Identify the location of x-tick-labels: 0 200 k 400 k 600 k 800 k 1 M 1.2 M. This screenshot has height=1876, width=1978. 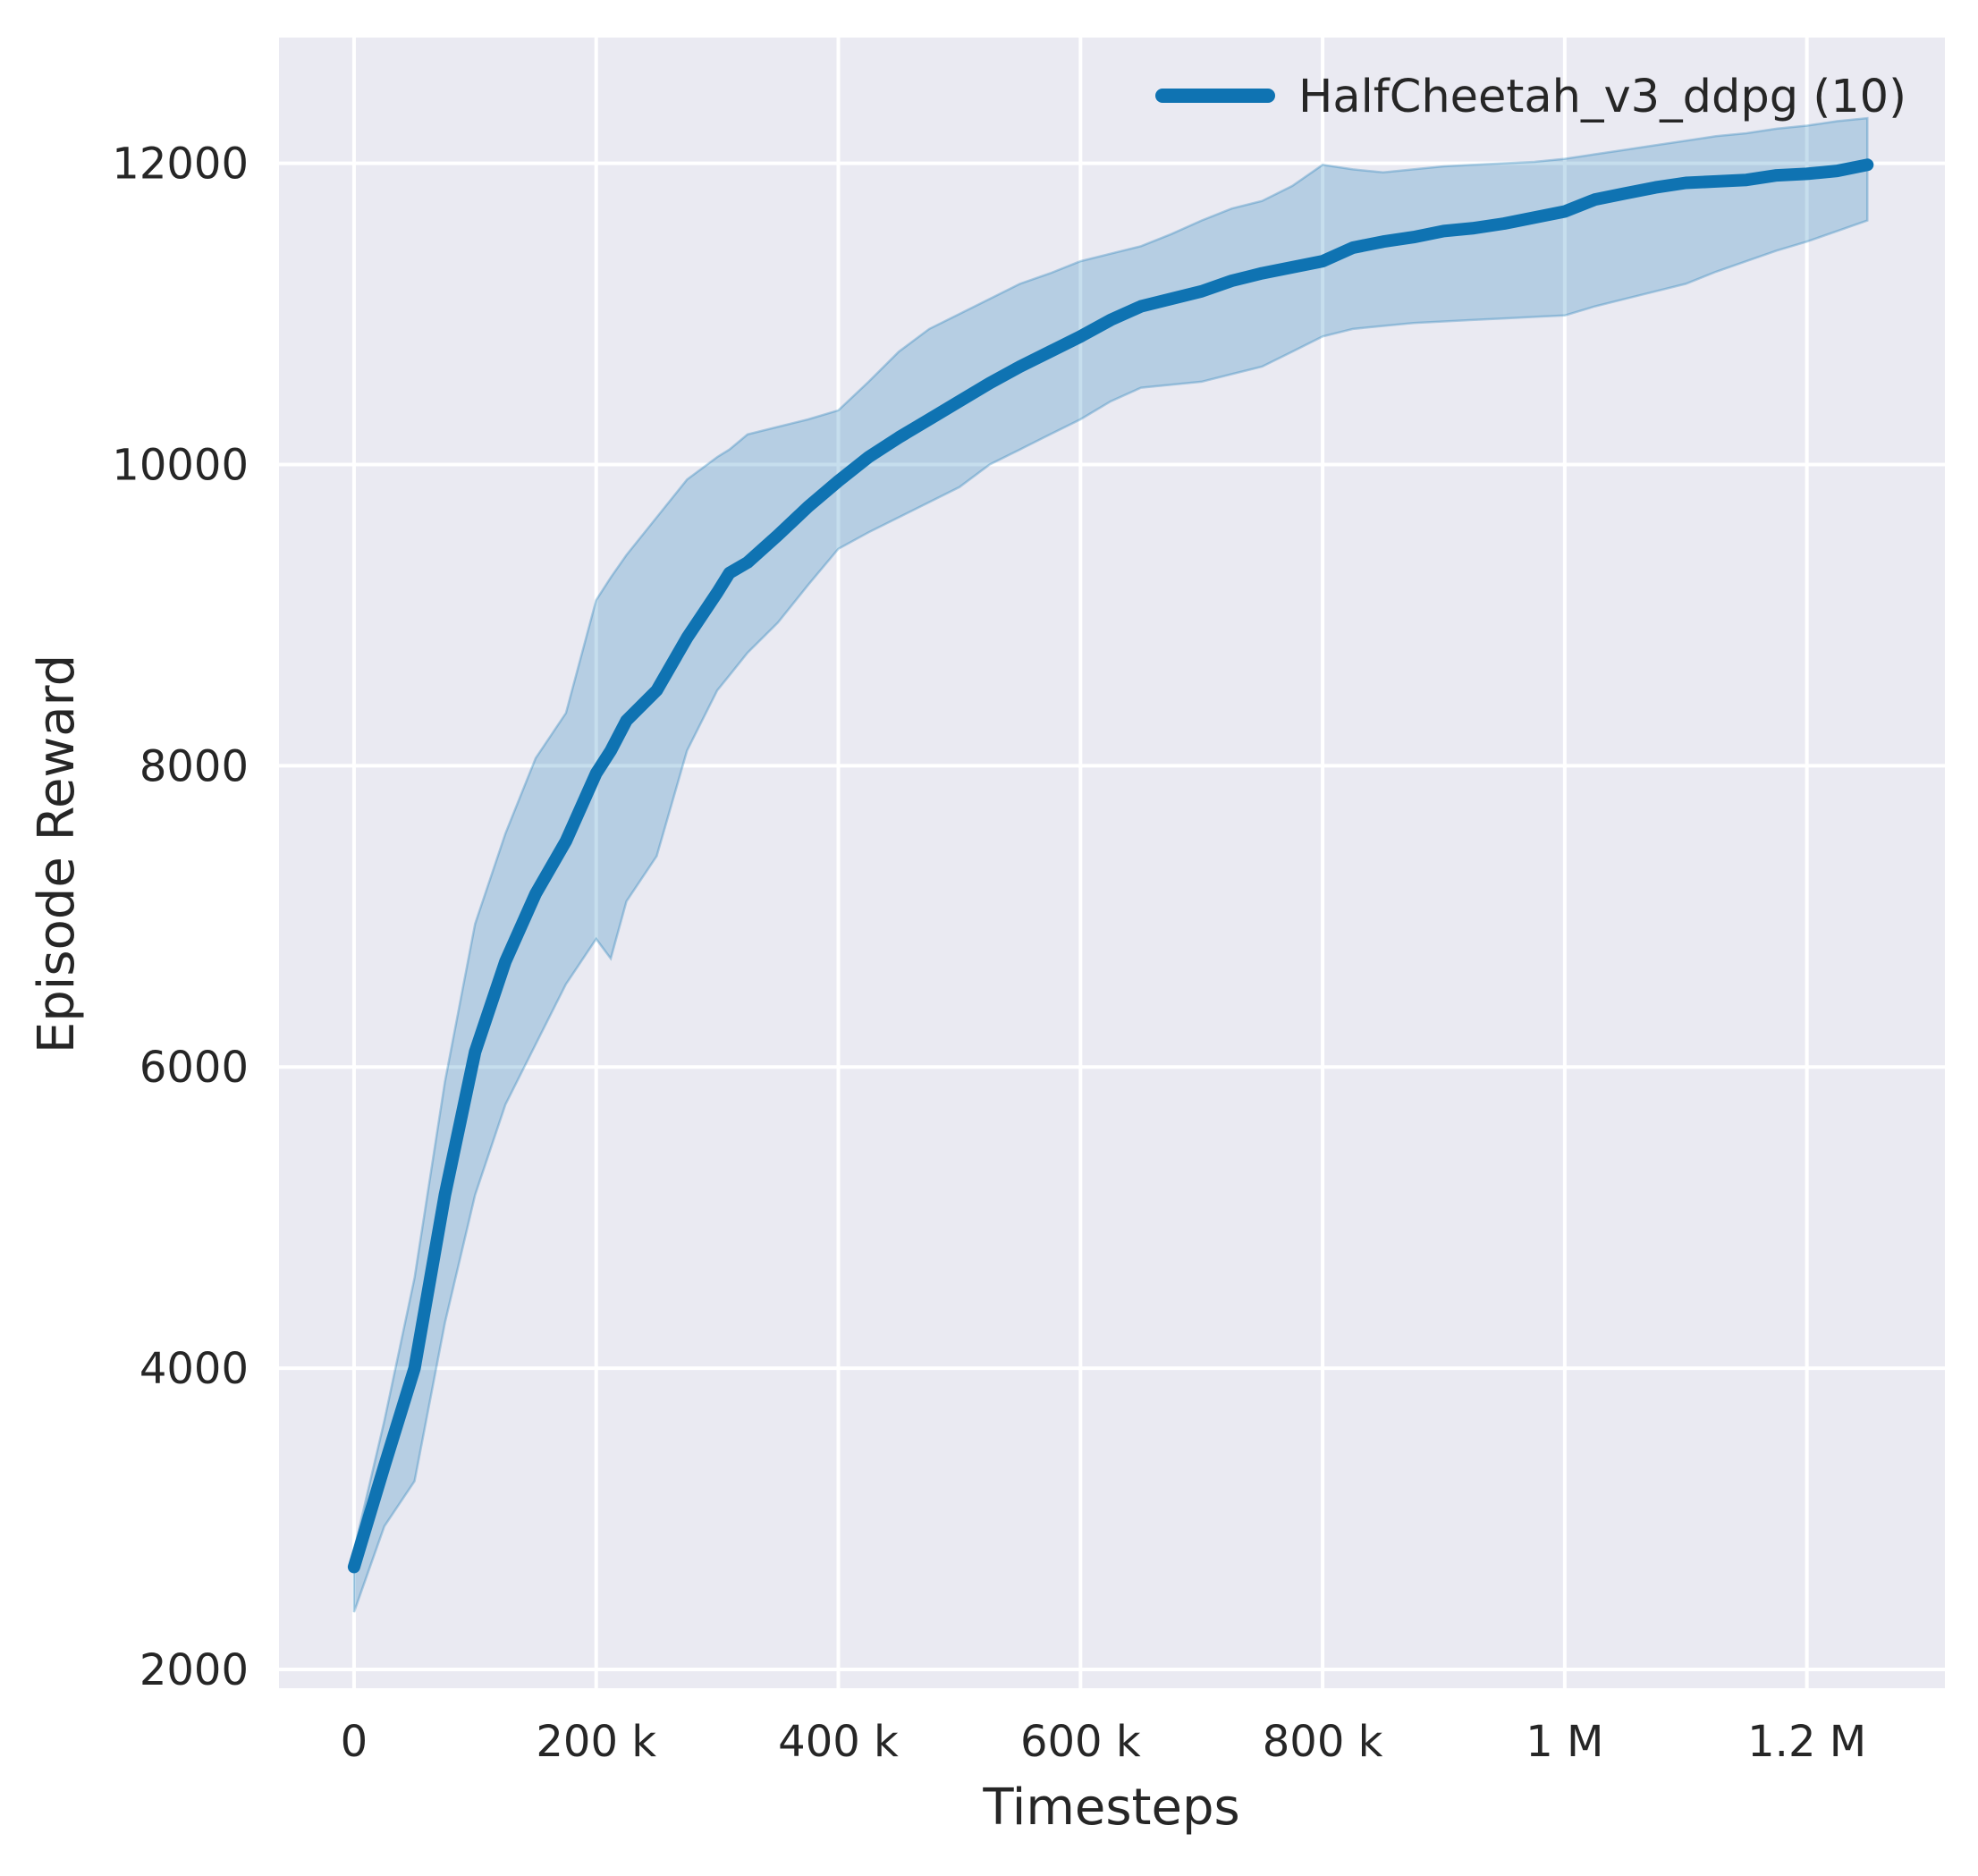
(1103, 1742).